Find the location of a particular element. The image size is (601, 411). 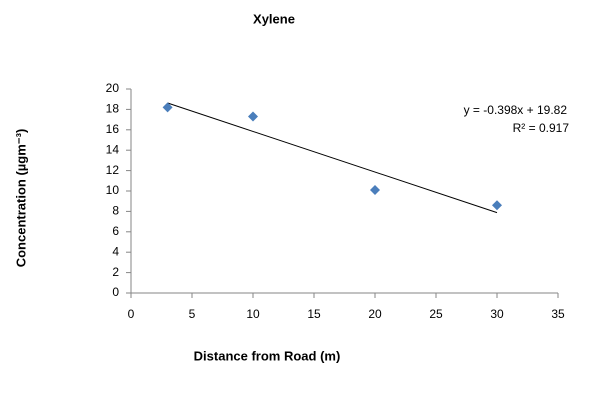

trendline-r2: R² = 0.917 is located at coordinates (541, 128).